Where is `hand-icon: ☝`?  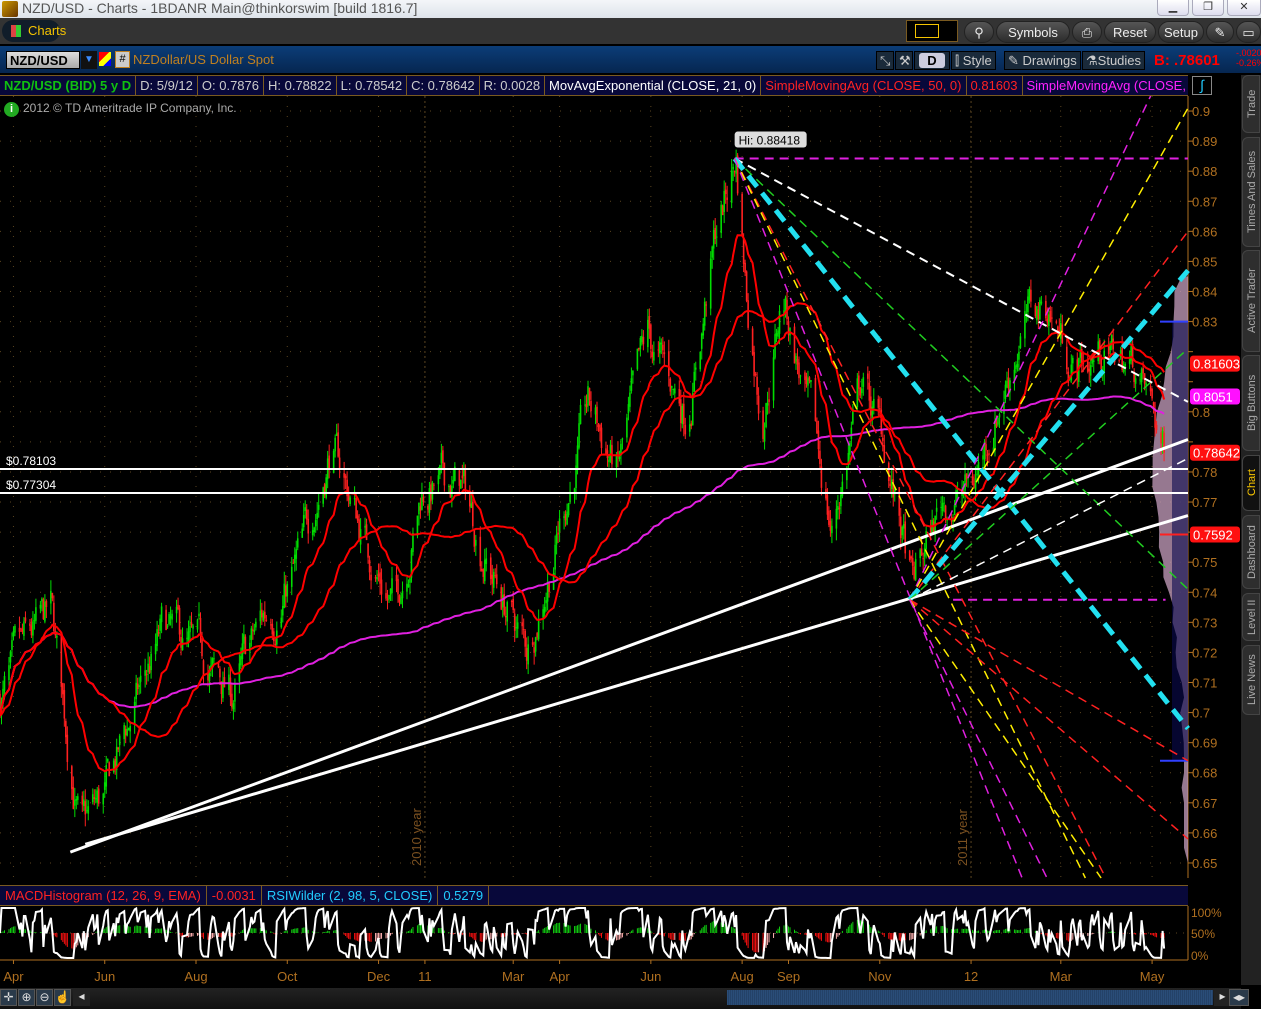
hand-icon: ☝ is located at coordinates (62, 997).